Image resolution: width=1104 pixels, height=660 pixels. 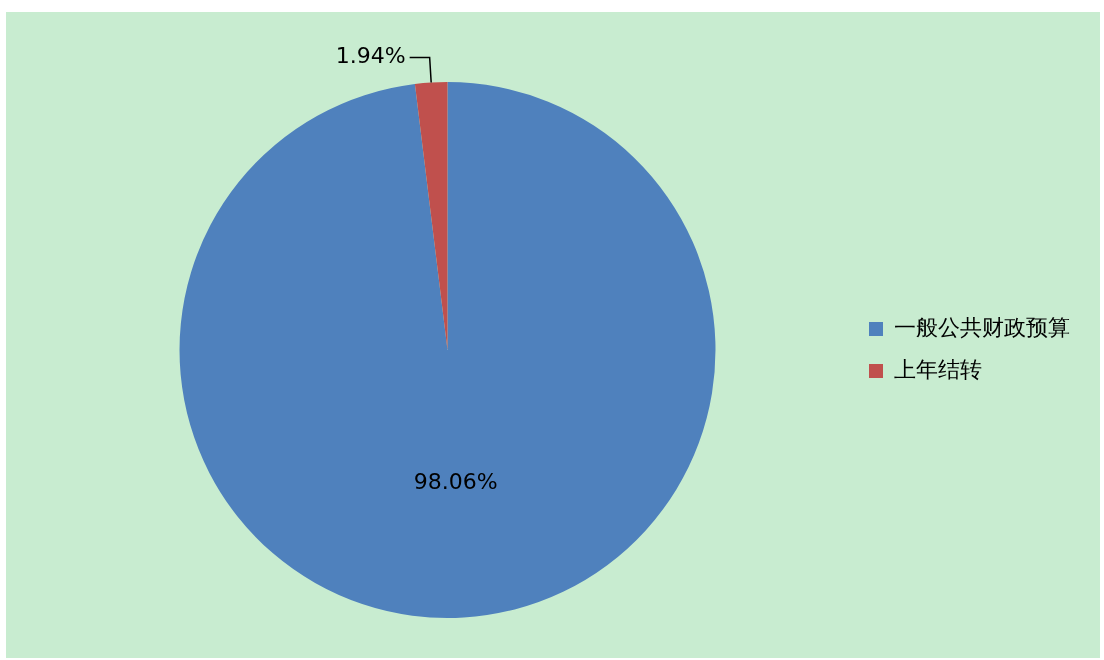 What do you see at coordinates (370, 56) in the screenshot?
I see `data-label: 1.94%` at bounding box center [370, 56].